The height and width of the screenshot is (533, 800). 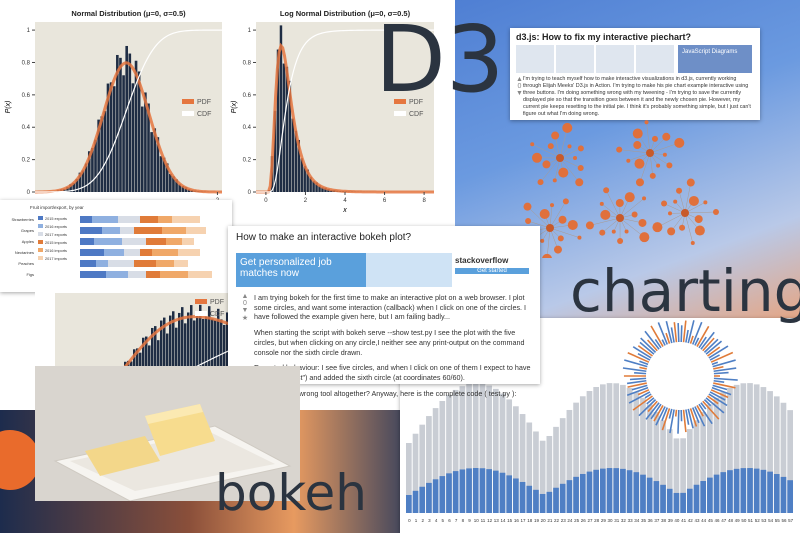 What do you see at coordinates (718, 520) in the screenshot?
I see `x-tick-label: 46` at bounding box center [718, 520].